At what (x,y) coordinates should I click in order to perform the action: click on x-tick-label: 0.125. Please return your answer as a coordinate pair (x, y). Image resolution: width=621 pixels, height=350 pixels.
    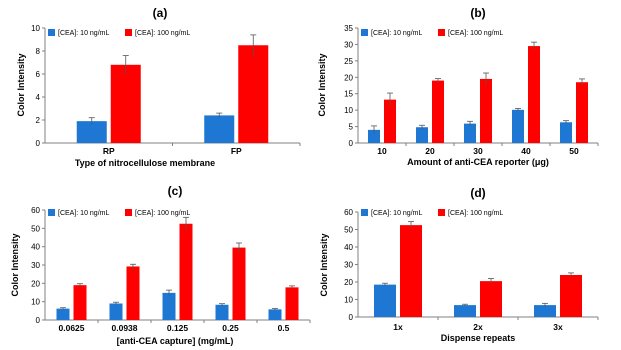
    Looking at the image, I should click on (178, 328).